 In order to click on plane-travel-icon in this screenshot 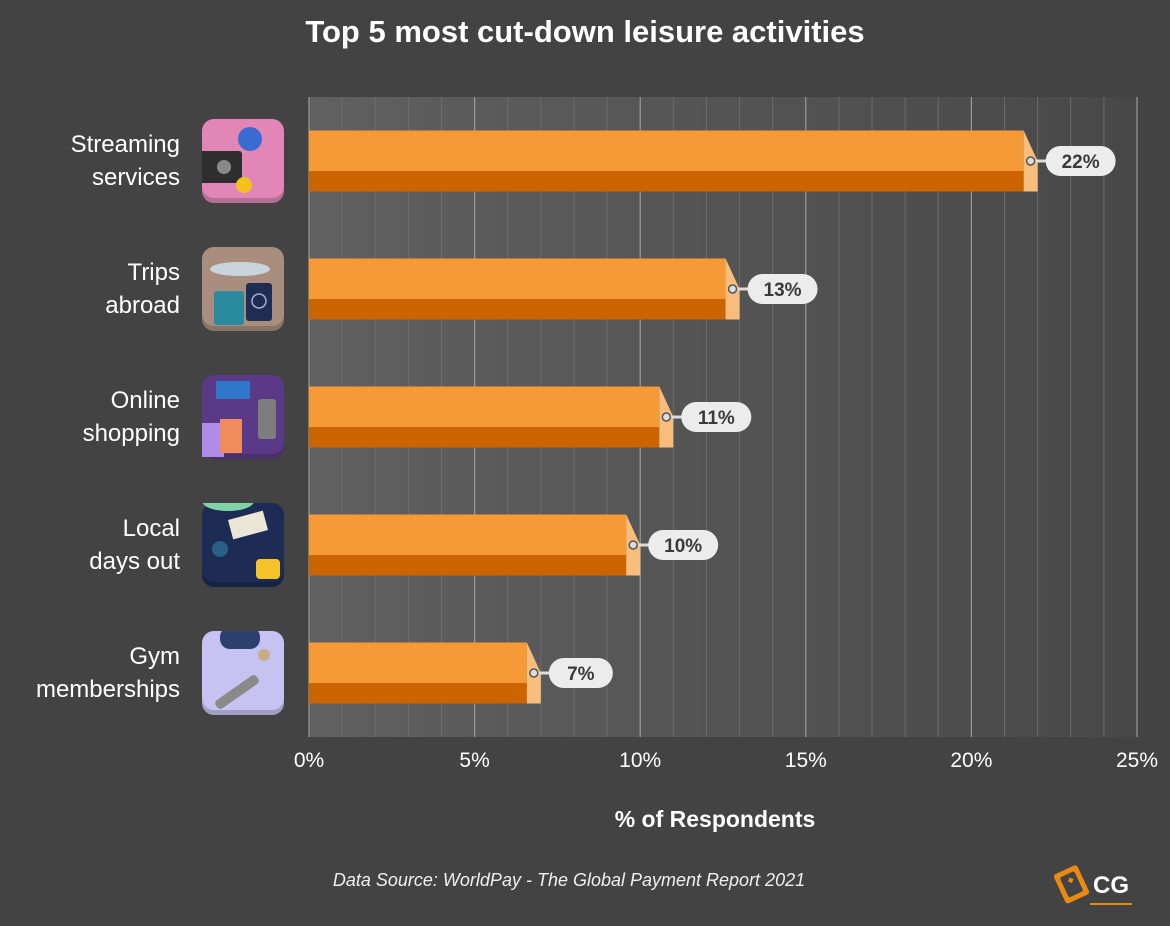, I will do `click(243, 289)`.